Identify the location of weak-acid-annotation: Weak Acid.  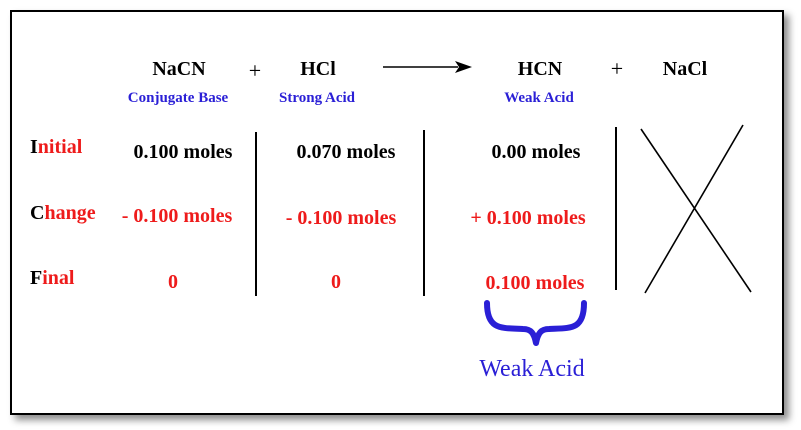
(532, 369).